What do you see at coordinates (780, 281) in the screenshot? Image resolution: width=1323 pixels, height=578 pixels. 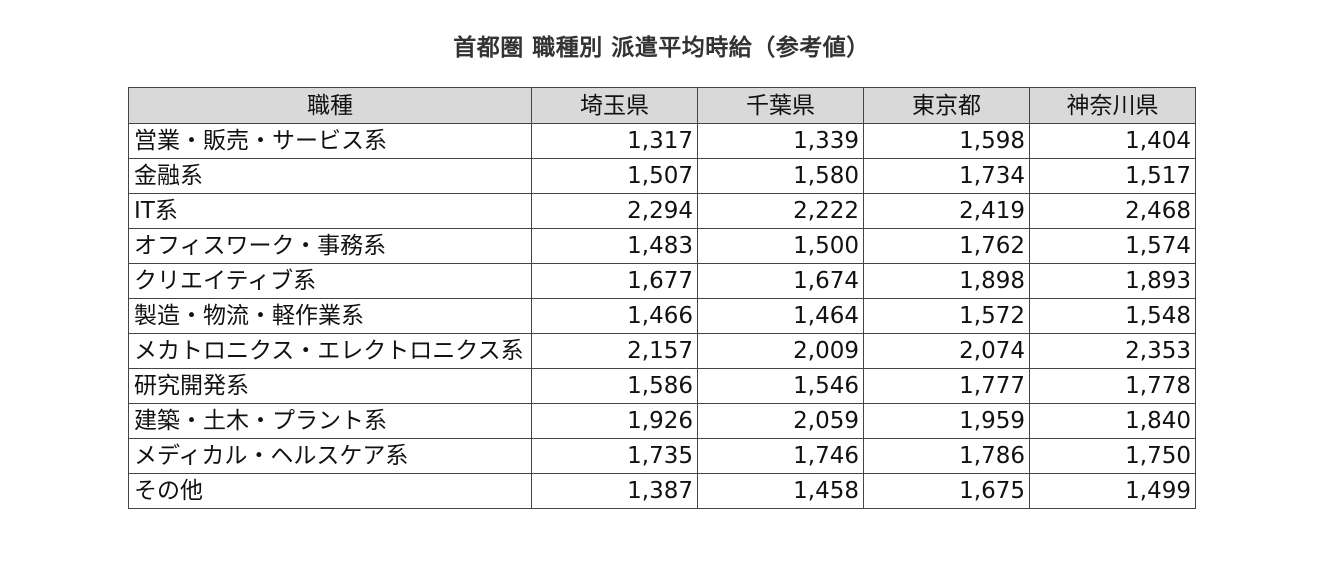 I see `wage-value-cell: 1,674` at bounding box center [780, 281].